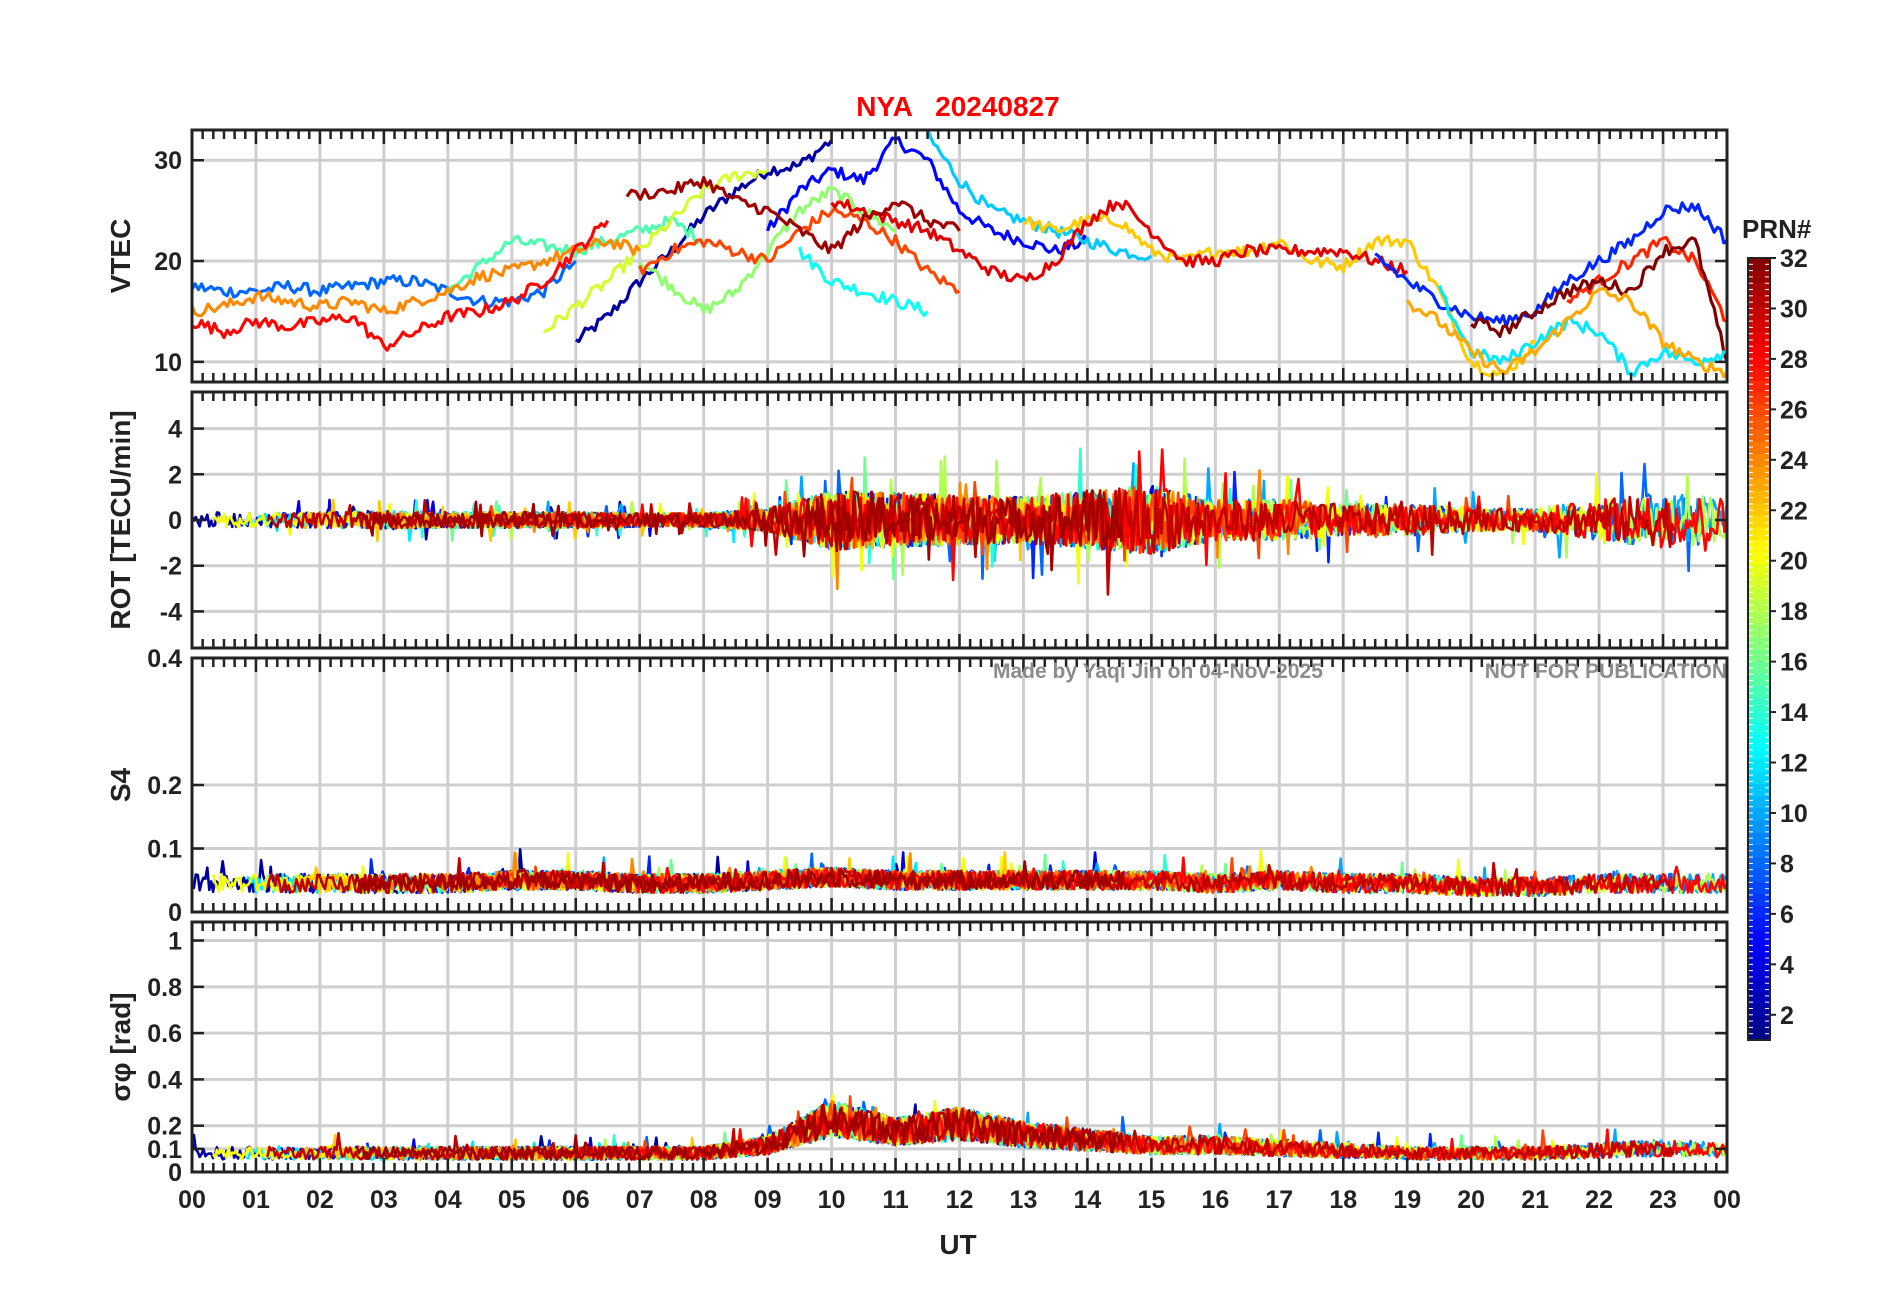  What do you see at coordinates (1794, 309) in the screenshot?
I see `colorbar-tick-label: 30` at bounding box center [1794, 309].